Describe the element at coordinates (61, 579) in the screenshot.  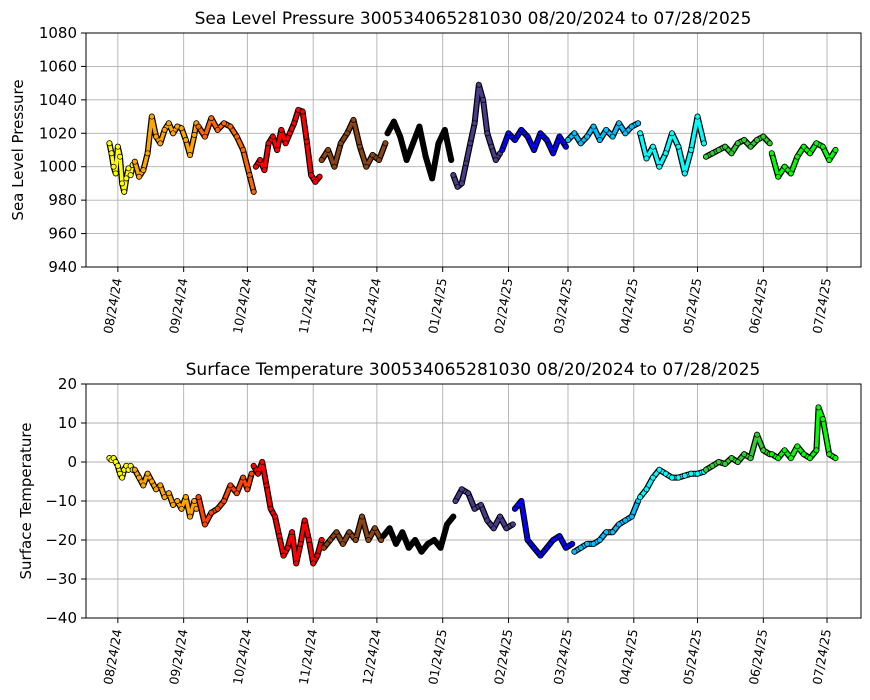
I see `y-tick-label: −30` at that location.